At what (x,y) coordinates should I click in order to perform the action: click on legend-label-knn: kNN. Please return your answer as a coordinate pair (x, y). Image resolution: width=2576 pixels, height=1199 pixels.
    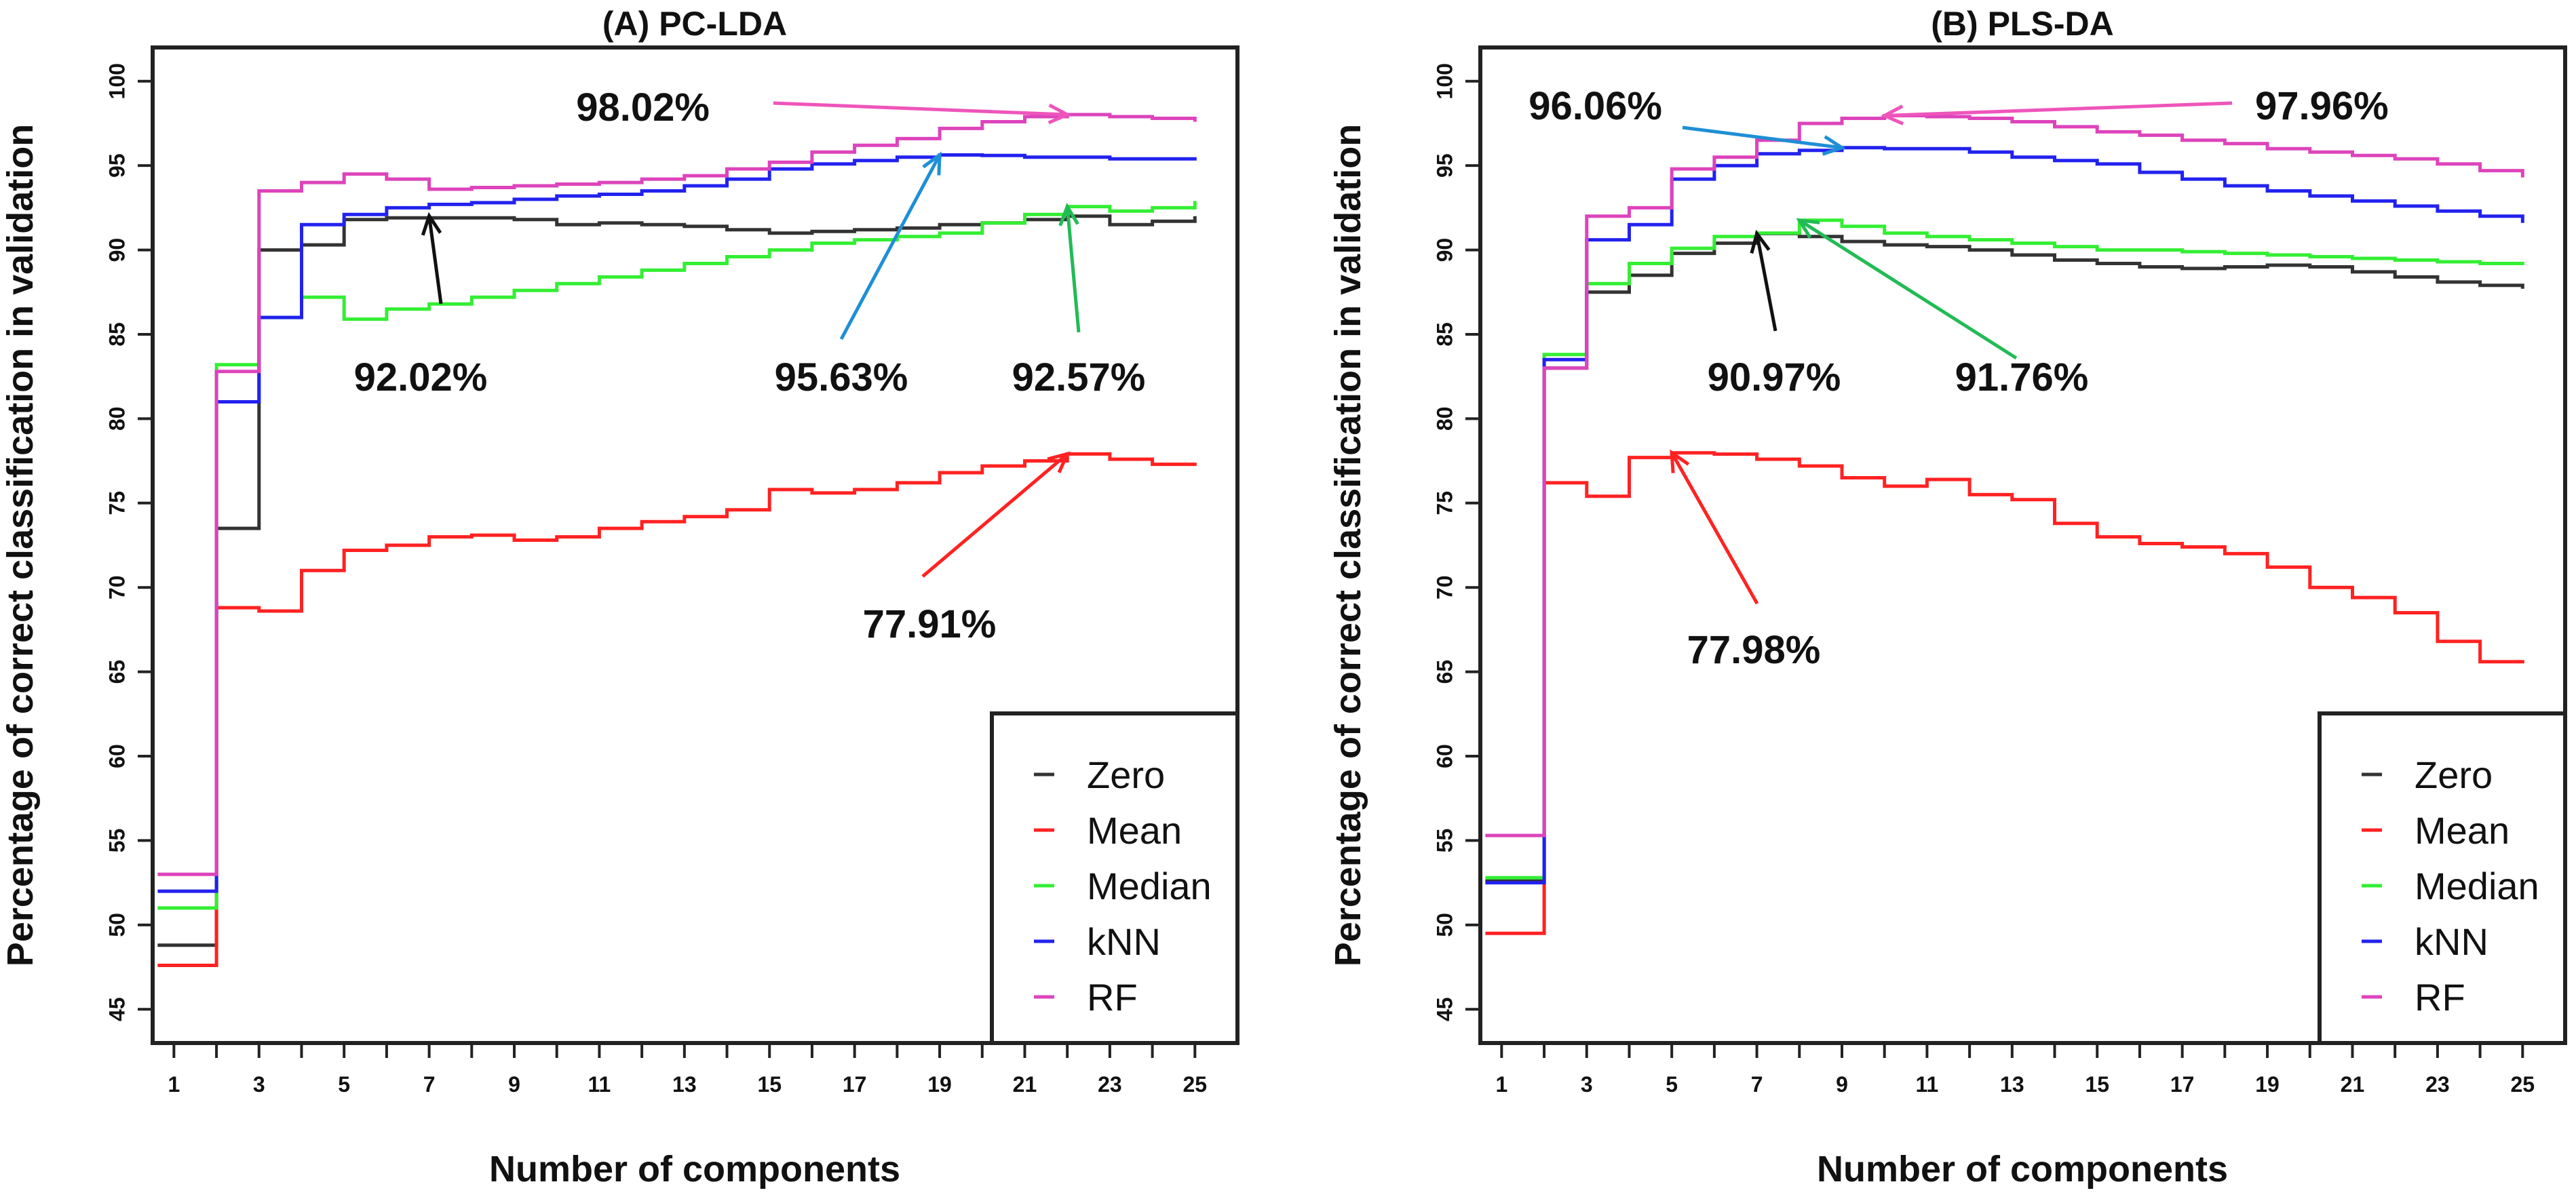
    Looking at the image, I should click on (2451, 942).